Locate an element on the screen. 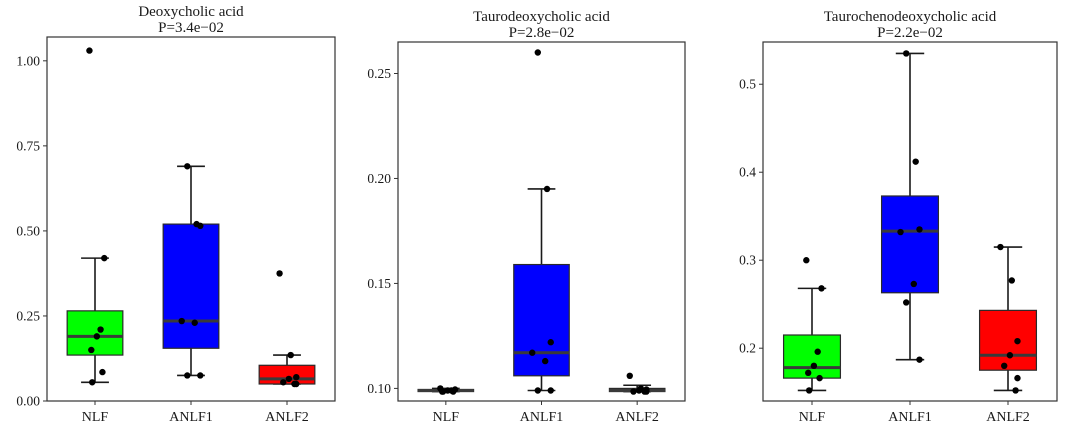  y-tick-label: 0.20 is located at coordinates (379, 178).